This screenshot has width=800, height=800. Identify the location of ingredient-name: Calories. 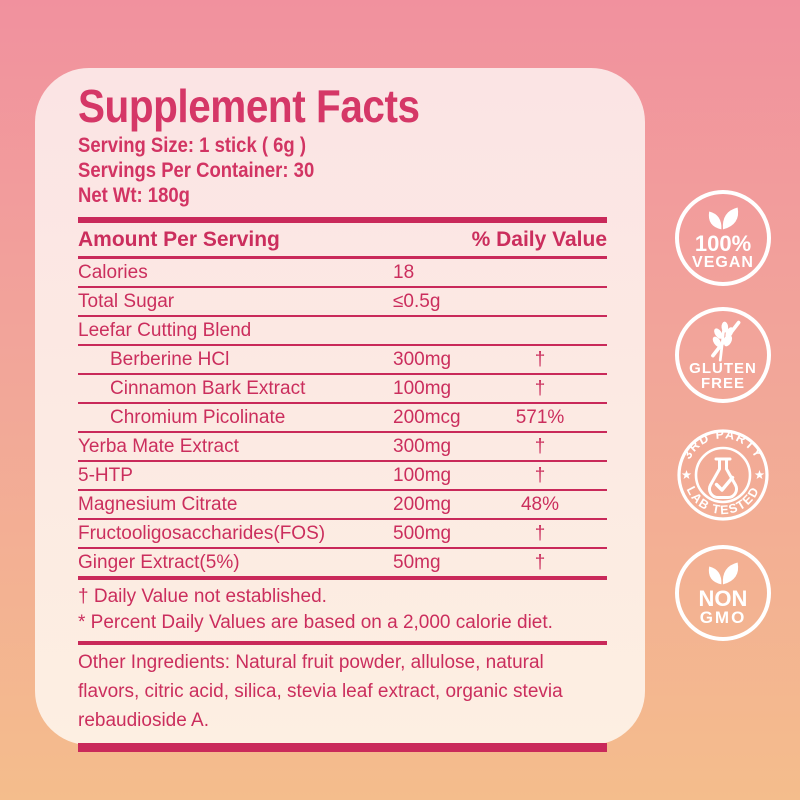
(113, 272).